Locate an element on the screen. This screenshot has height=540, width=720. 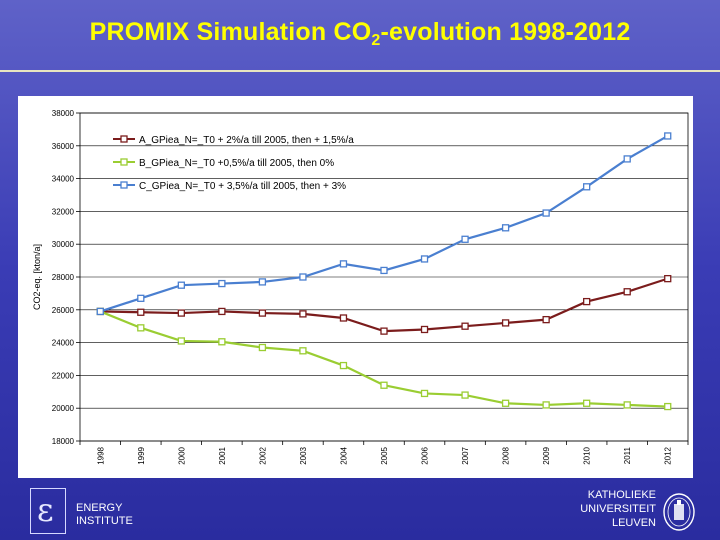
university-line-2: UNIVERSITEIT is located at coordinates (618, 509).